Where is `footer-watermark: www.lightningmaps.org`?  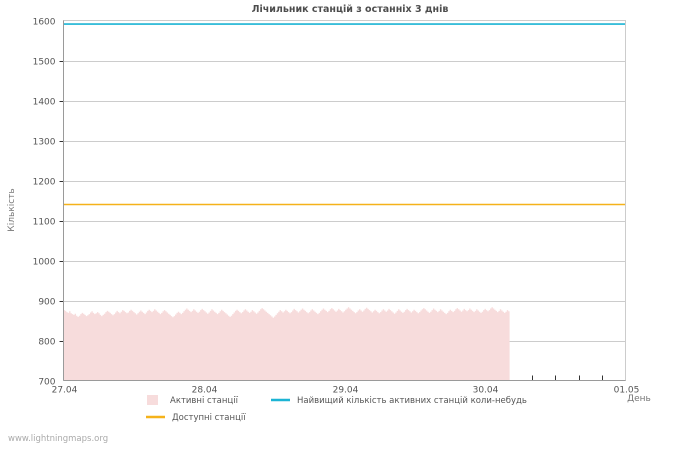 footer-watermark: www.lightningmaps.org is located at coordinates (58, 439).